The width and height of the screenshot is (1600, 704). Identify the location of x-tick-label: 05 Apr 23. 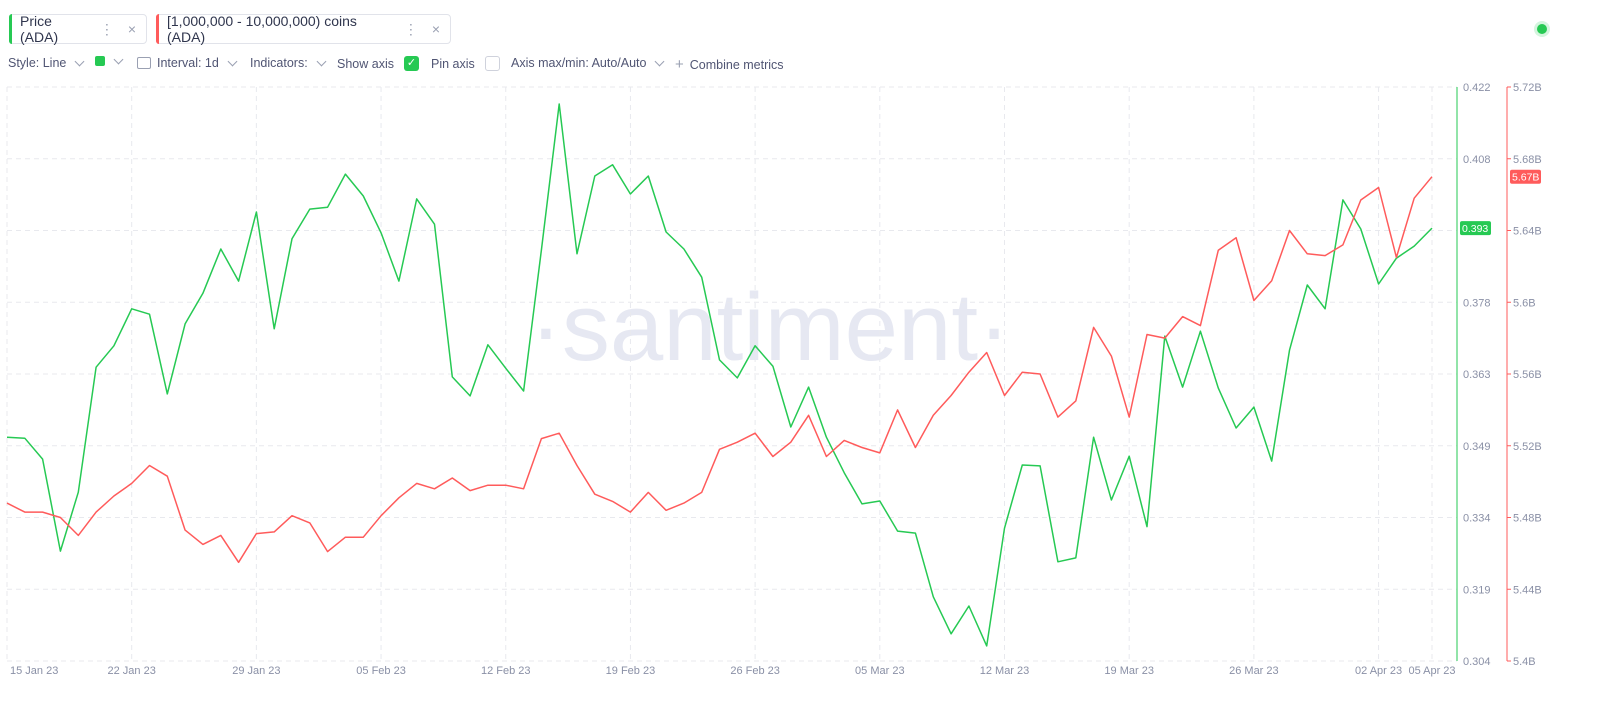
(1431, 671).